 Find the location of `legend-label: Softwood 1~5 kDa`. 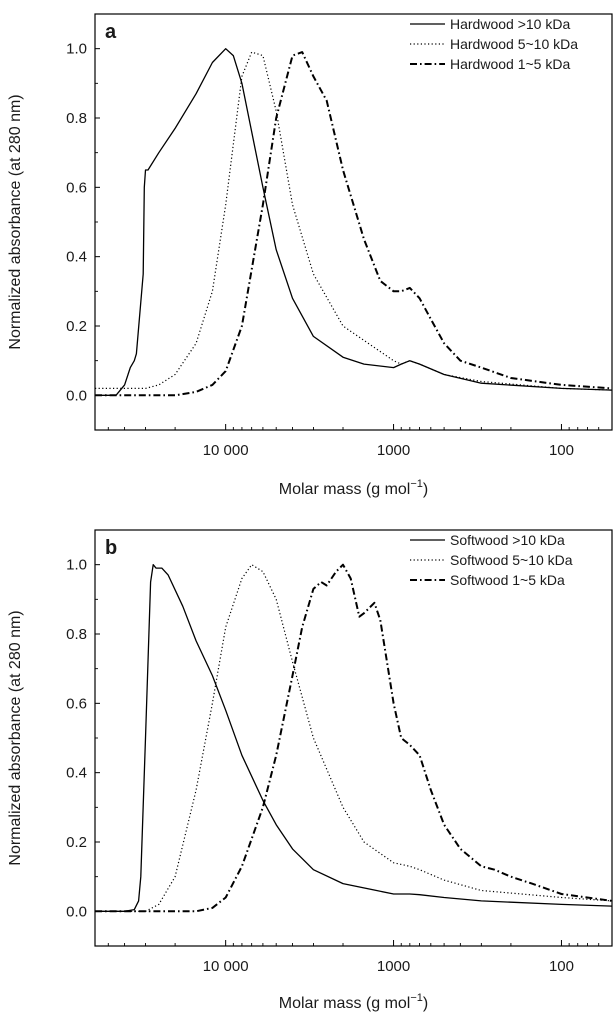

legend-label: Softwood 1~5 kDa is located at coordinates (507, 580).